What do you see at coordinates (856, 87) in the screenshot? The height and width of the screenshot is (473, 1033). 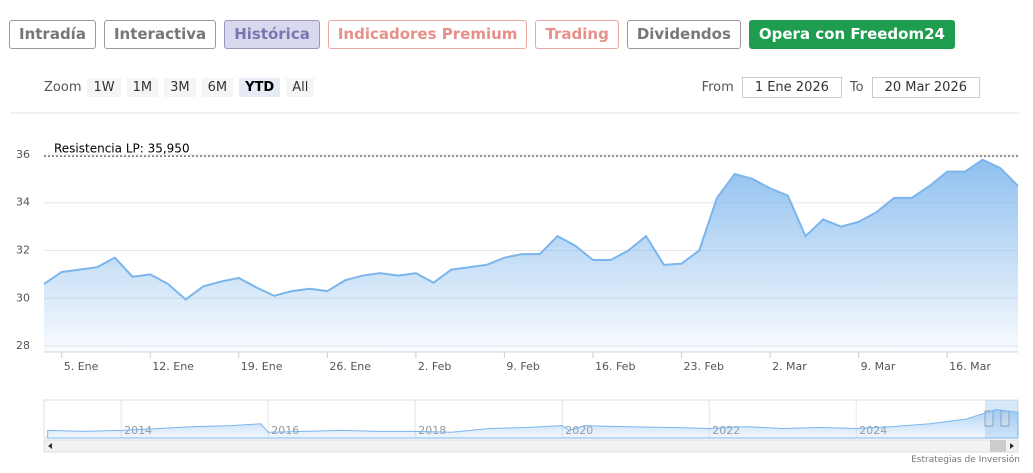 I see `to-label: To` at bounding box center [856, 87].